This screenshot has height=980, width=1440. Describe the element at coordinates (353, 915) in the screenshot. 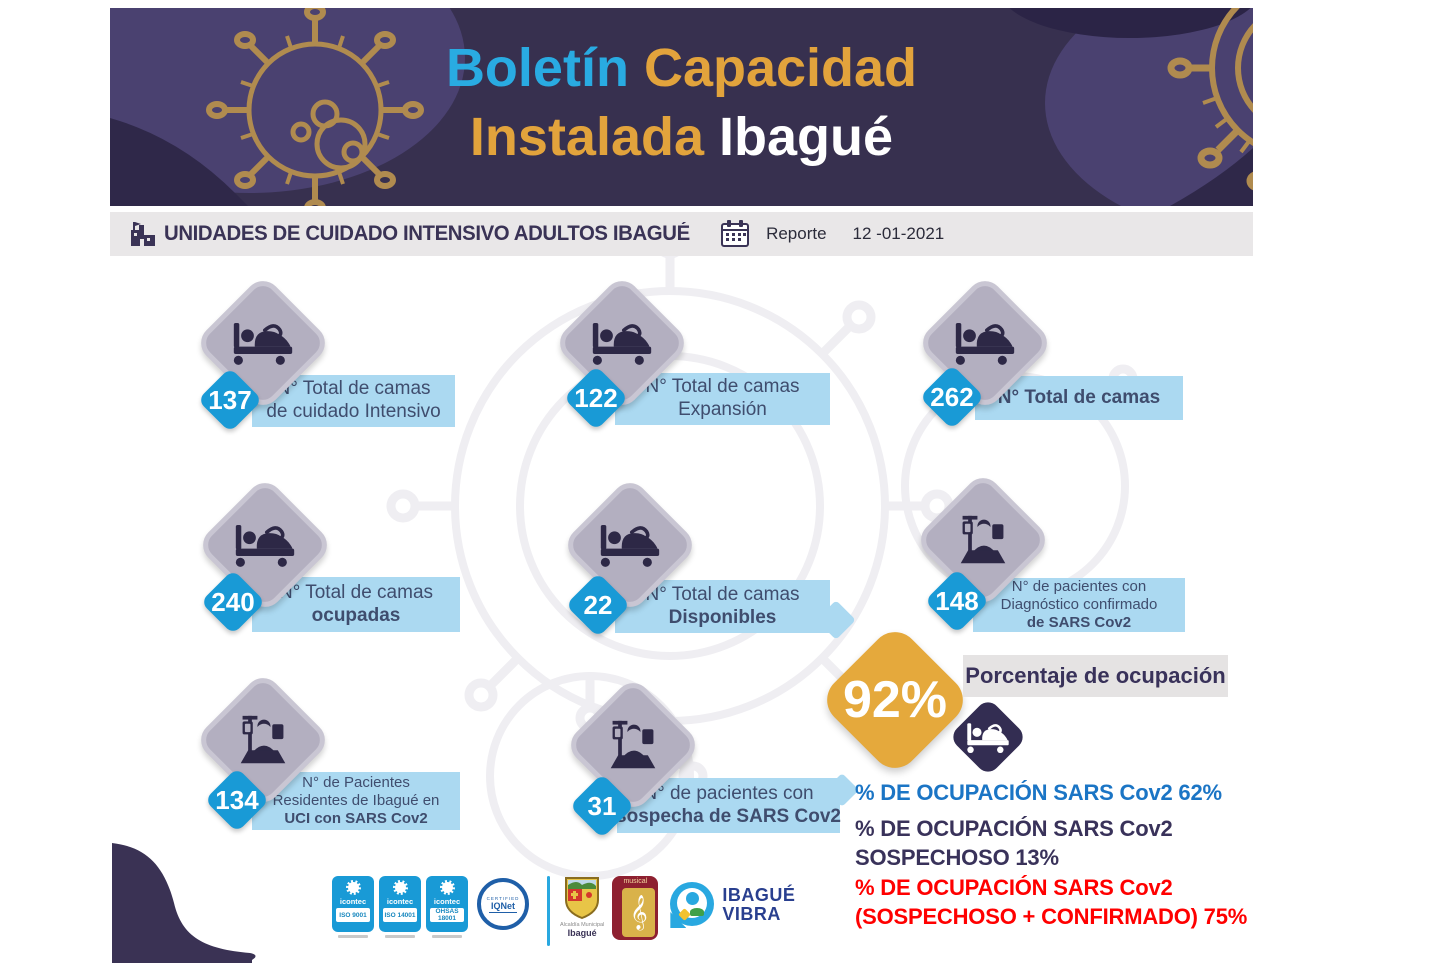

I see `standard-label: ISO 9001` at that location.